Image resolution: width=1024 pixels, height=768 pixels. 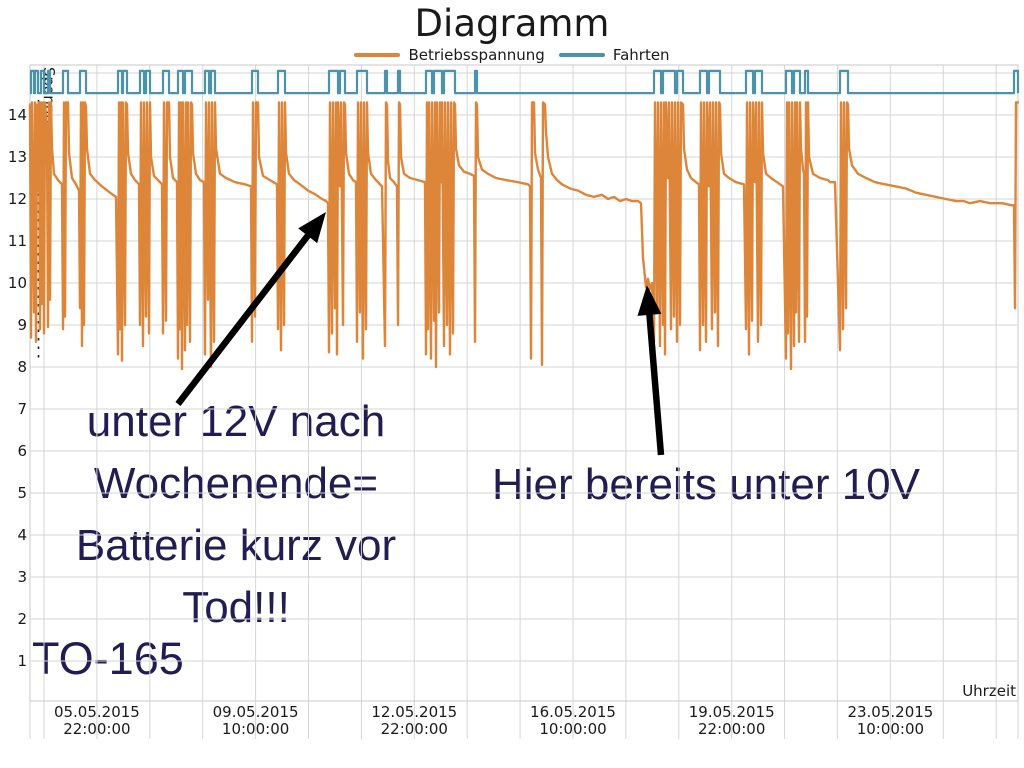 What do you see at coordinates (17, 199) in the screenshot?
I see `y-tick-label: 12` at bounding box center [17, 199].